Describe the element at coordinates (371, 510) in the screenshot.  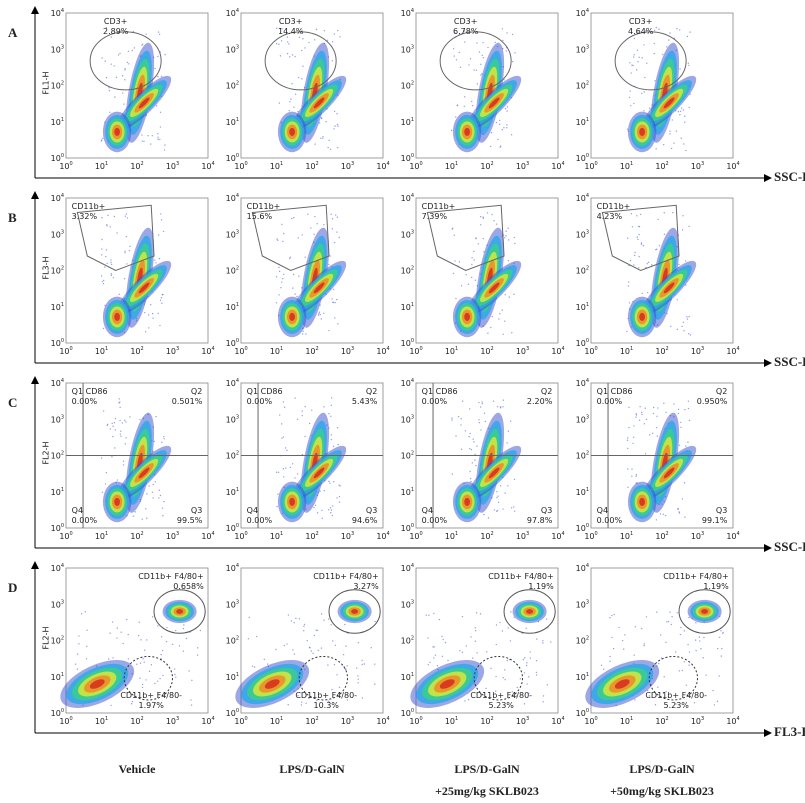
I see `gate-label: Q3` at that location.